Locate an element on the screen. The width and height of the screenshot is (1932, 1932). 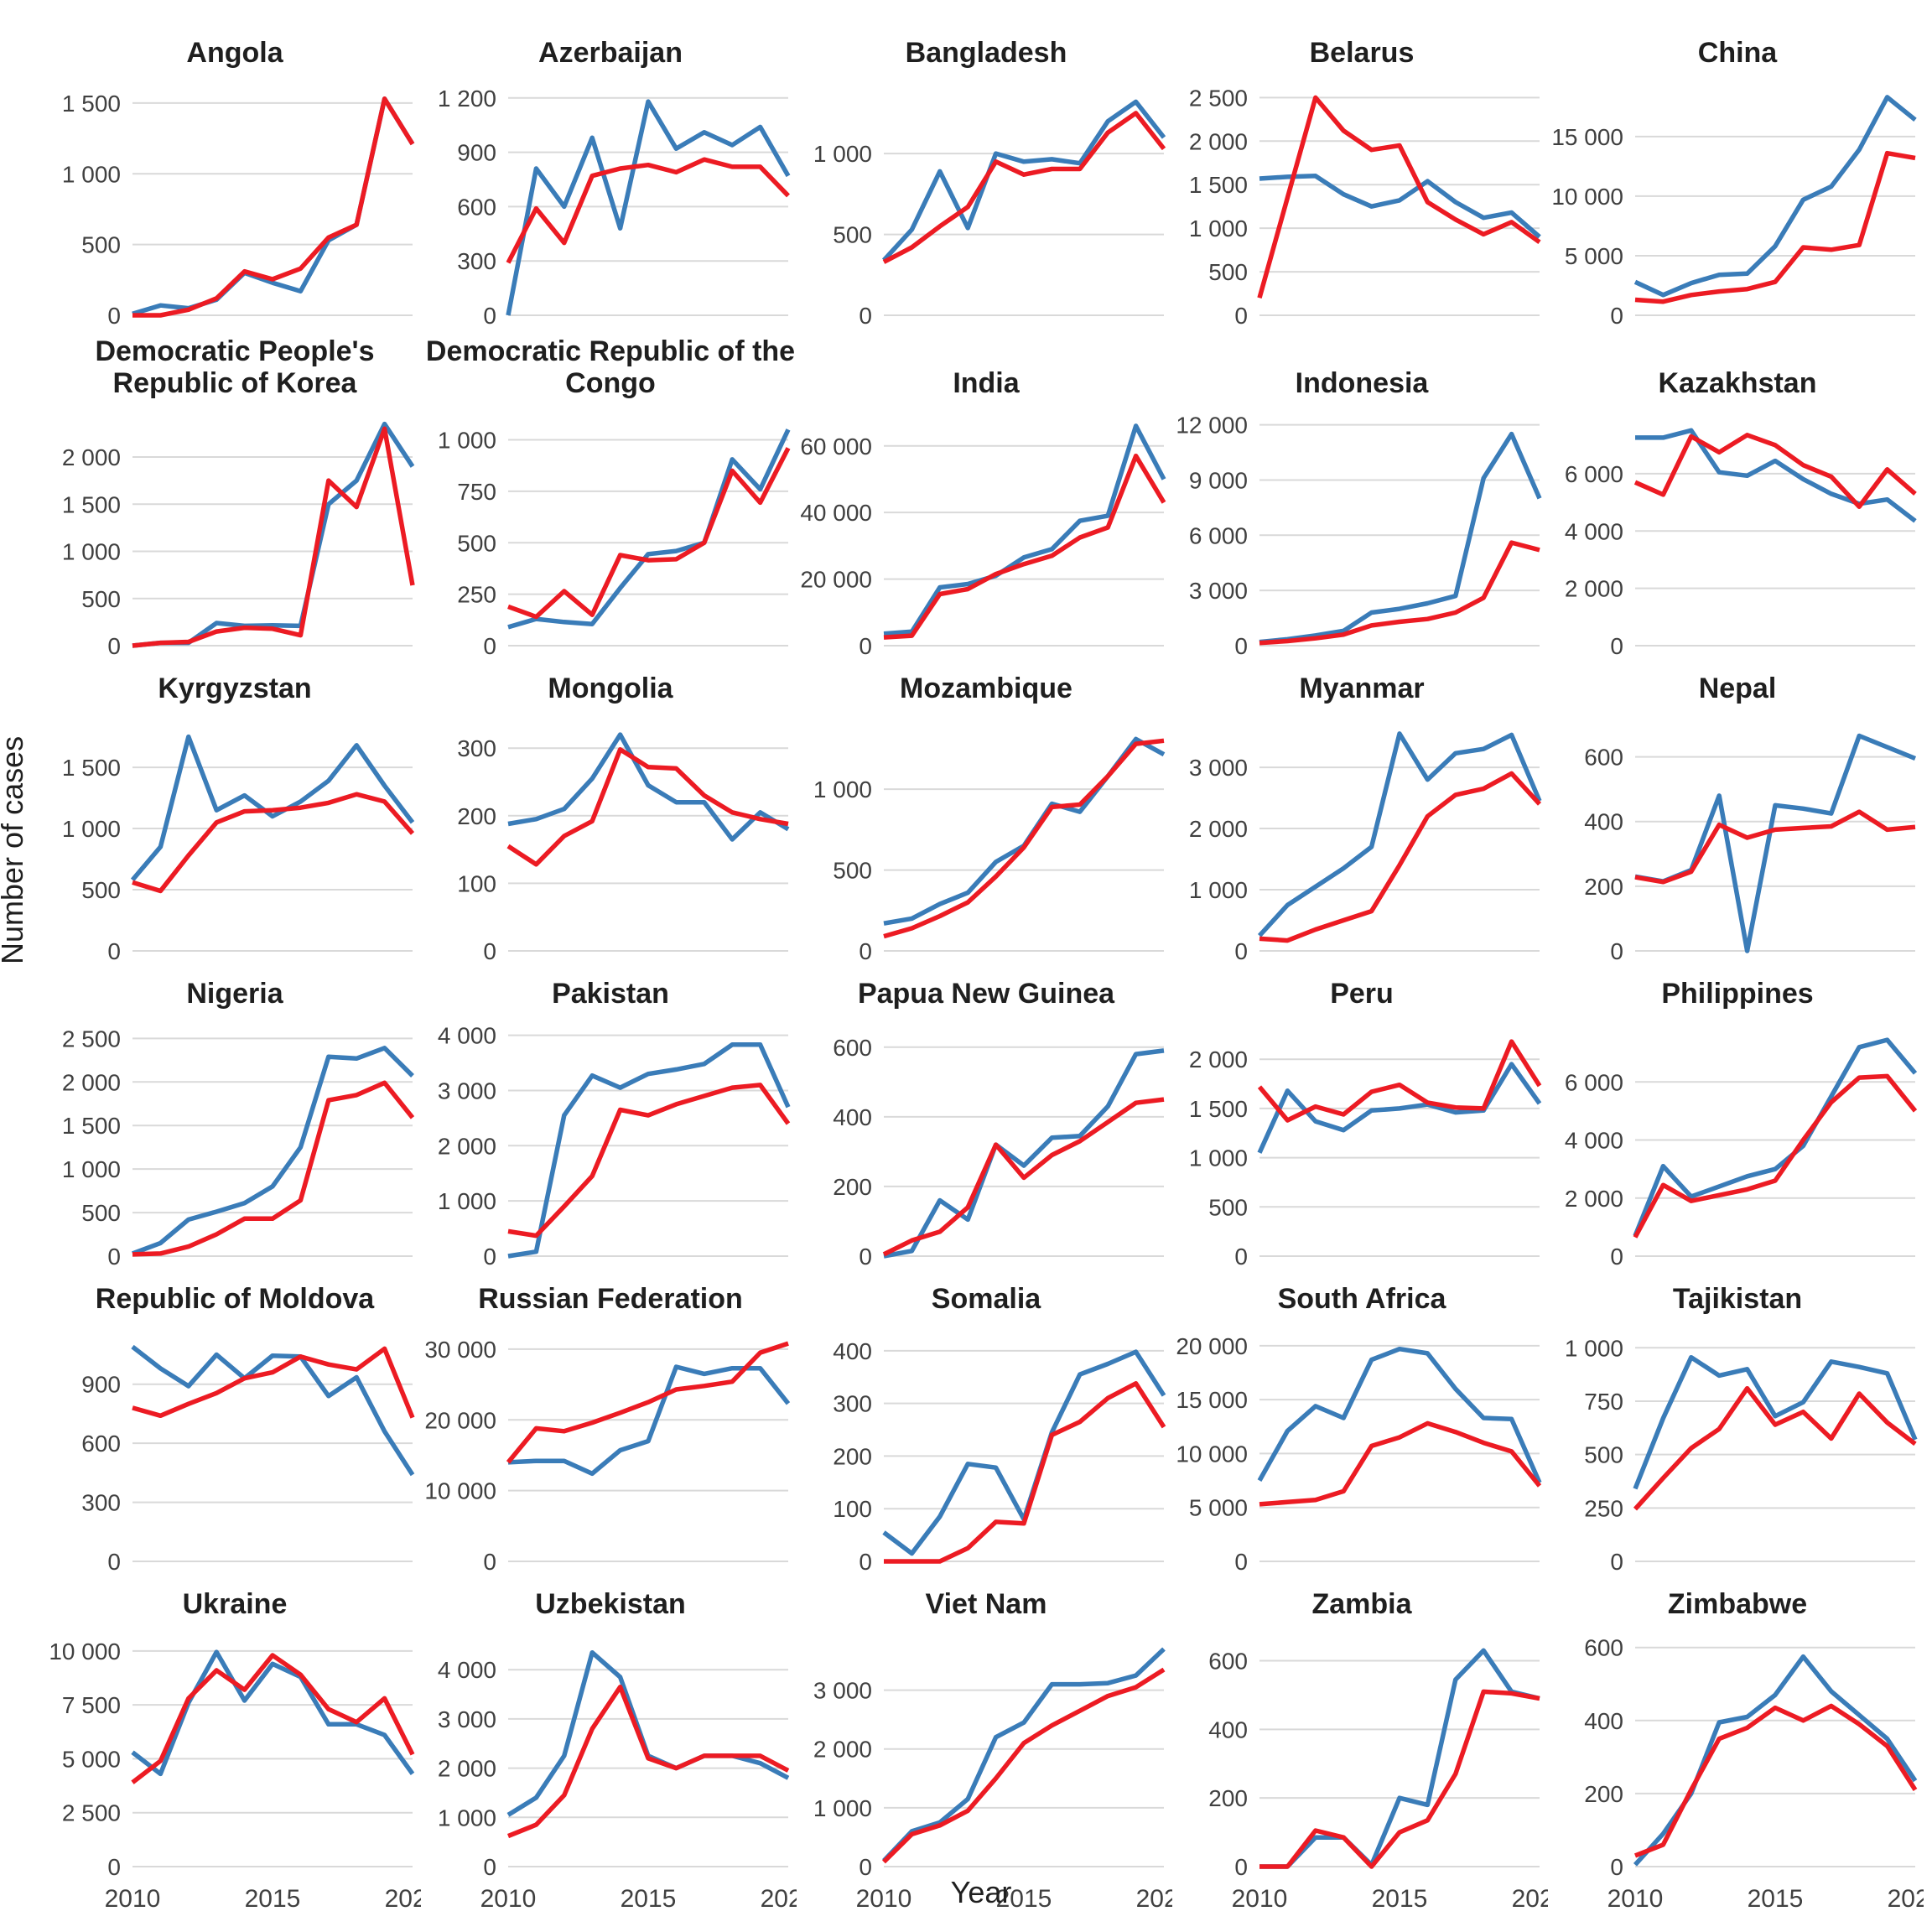
panel-title: Uzbekistan is located at coordinates (610, 1604).